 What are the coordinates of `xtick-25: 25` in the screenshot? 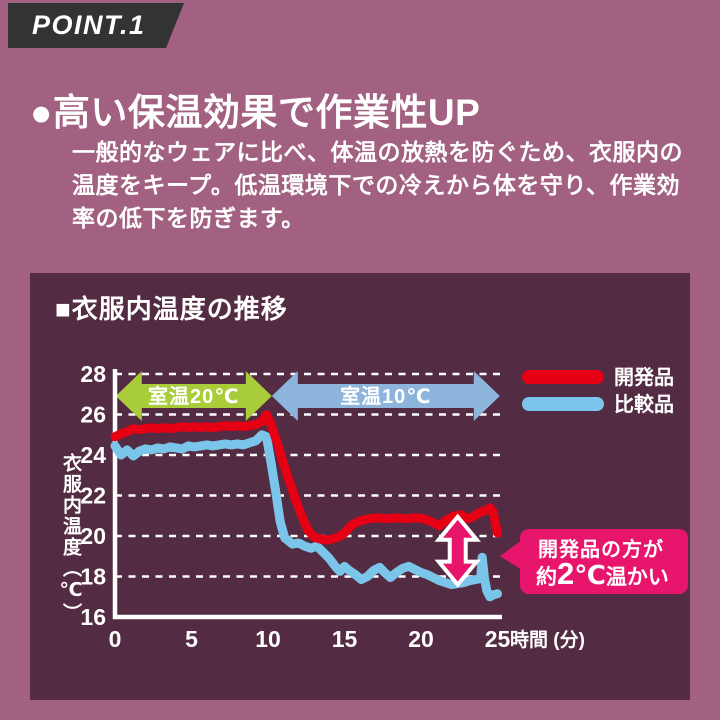 It's located at (498, 639).